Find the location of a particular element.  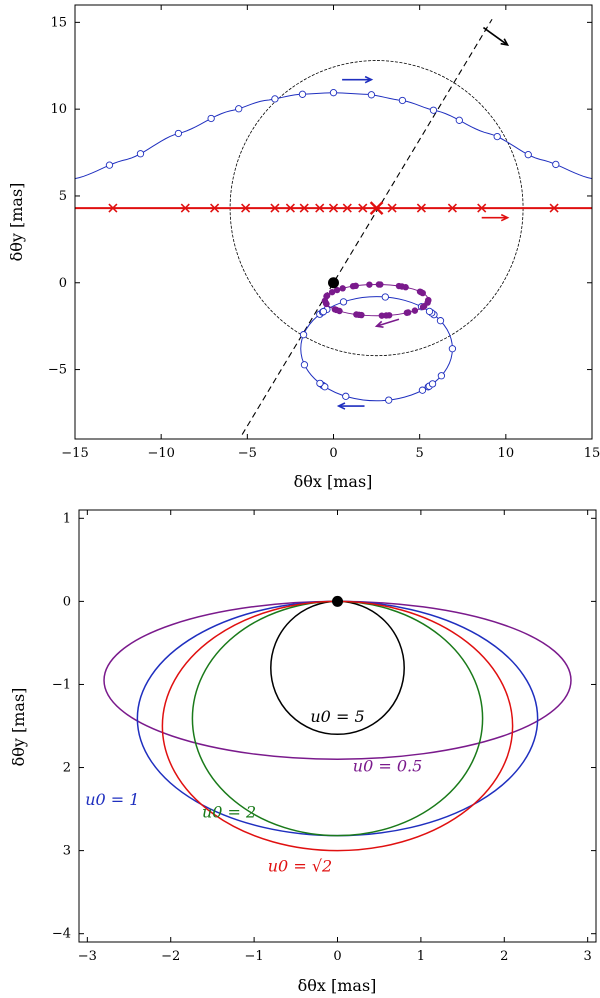

top-y-tick-label: 15 is located at coordinates (58, 22).